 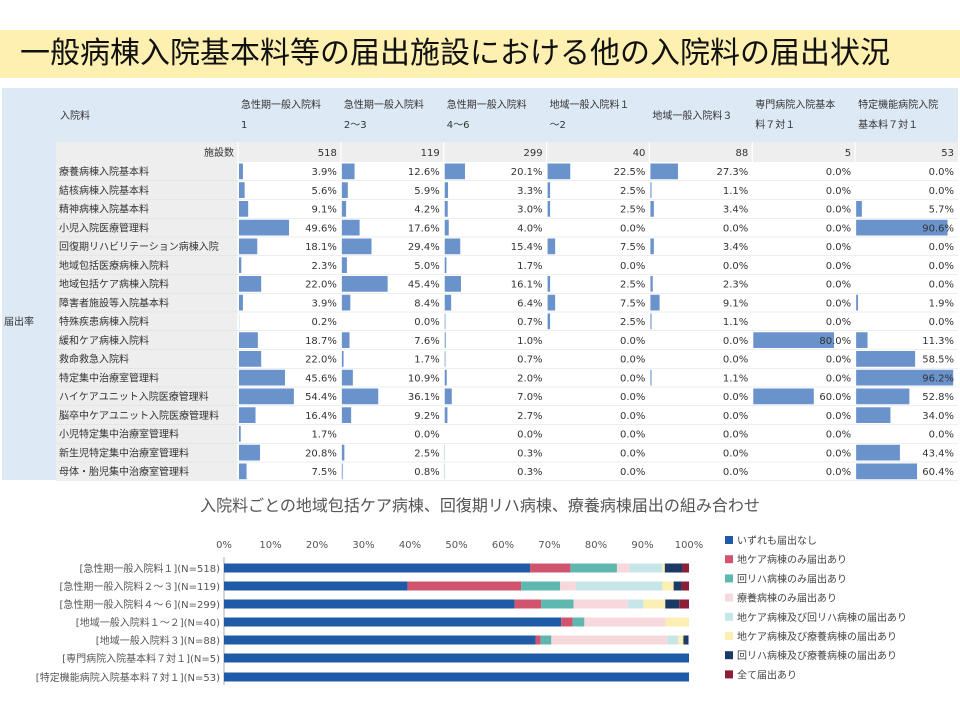 What do you see at coordinates (426, 191) in the screenshot?
I see `rate-value: 5.9%` at bounding box center [426, 191].